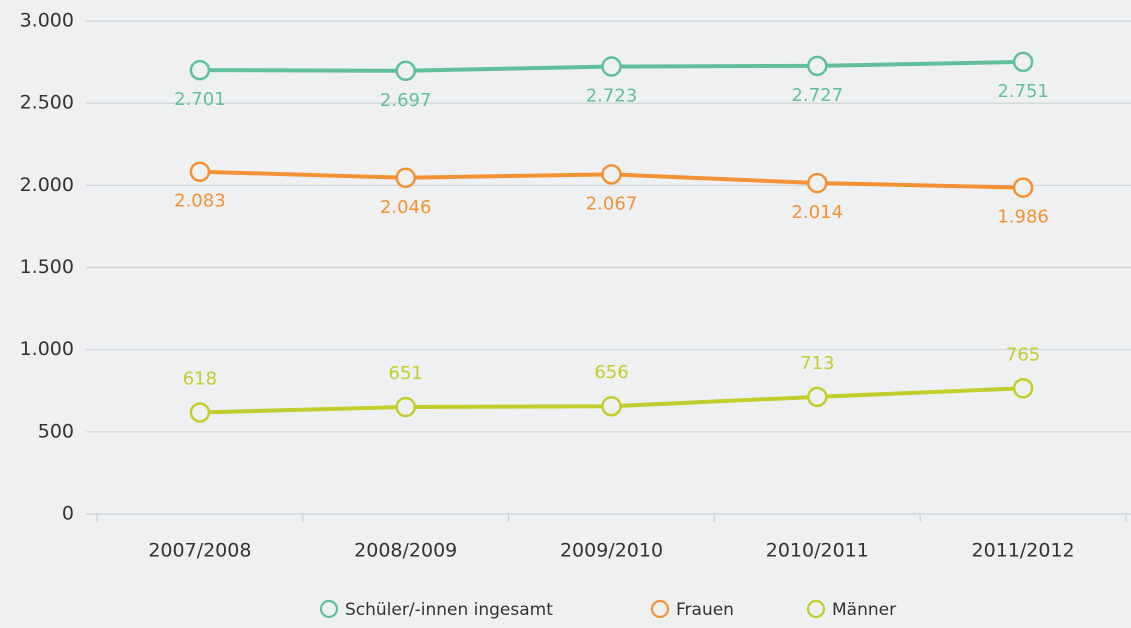 The height and width of the screenshot is (628, 1131). Describe the element at coordinates (406, 373) in the screenshot. I see `data-label: 651` at that location.